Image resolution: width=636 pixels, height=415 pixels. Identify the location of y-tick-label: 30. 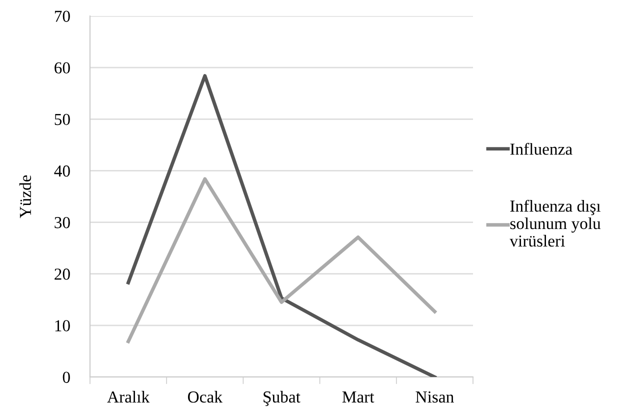
(62, 222).